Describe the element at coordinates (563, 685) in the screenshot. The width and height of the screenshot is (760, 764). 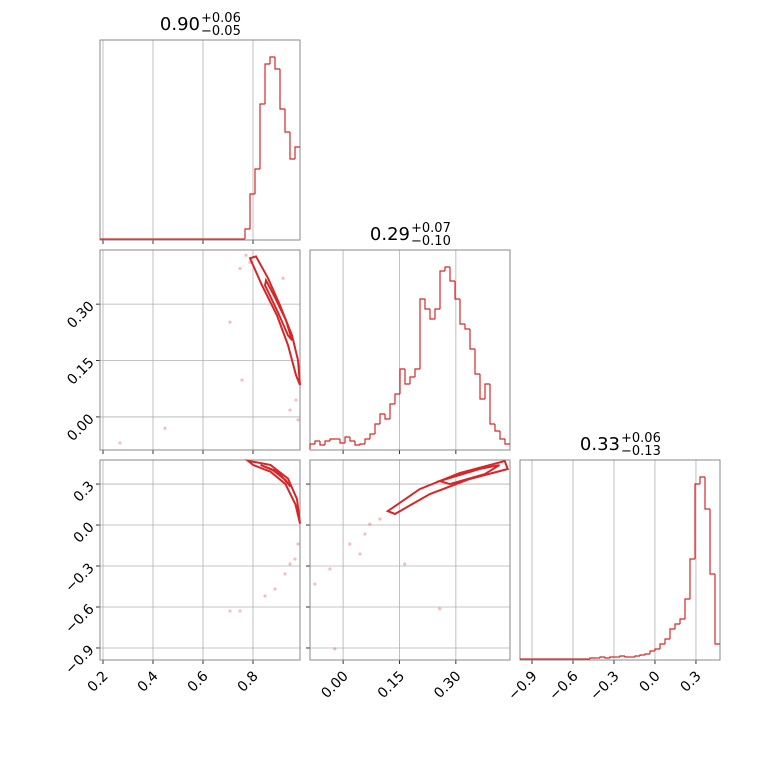
I see `x-tick-label: −0.6` at that location.